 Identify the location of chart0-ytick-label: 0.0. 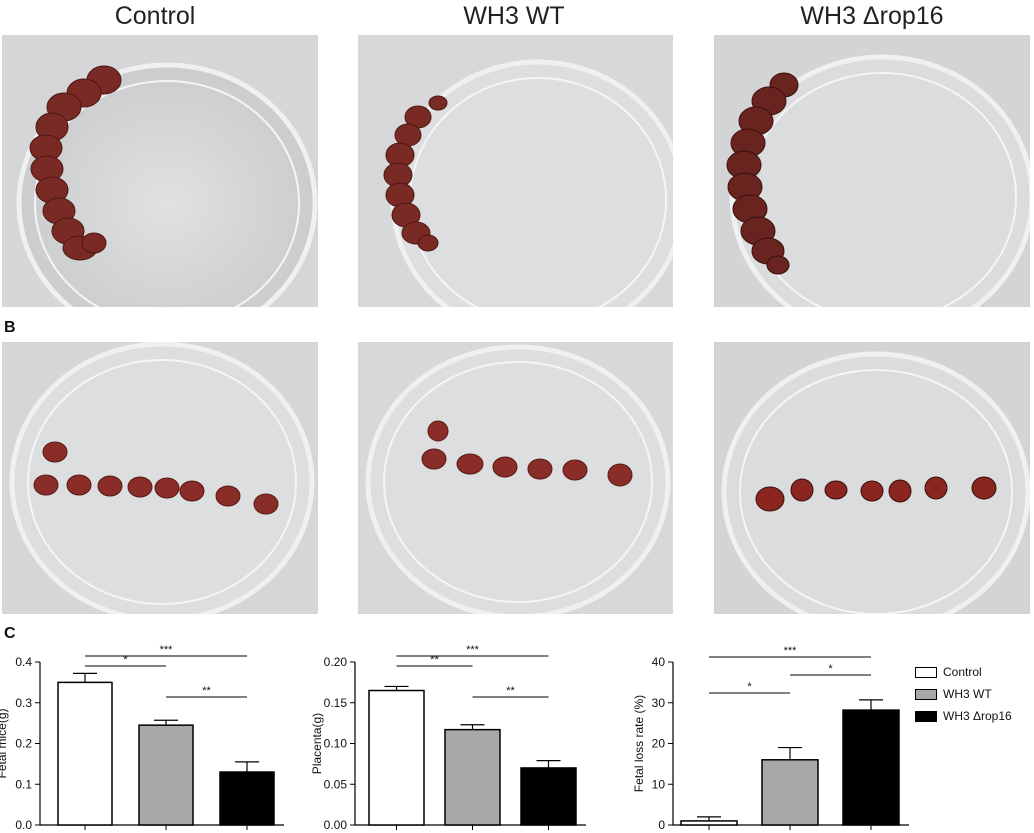
(23, 825).